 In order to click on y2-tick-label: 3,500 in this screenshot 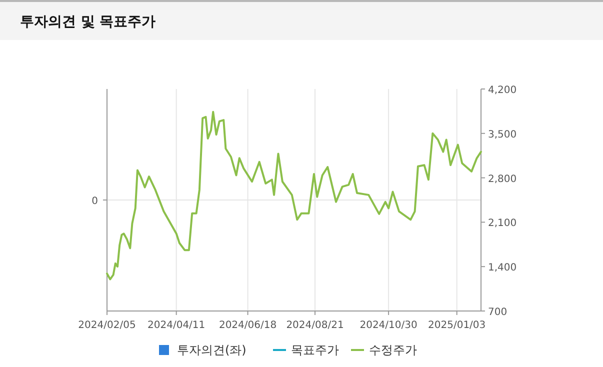, I will do `click(502, 134)`.